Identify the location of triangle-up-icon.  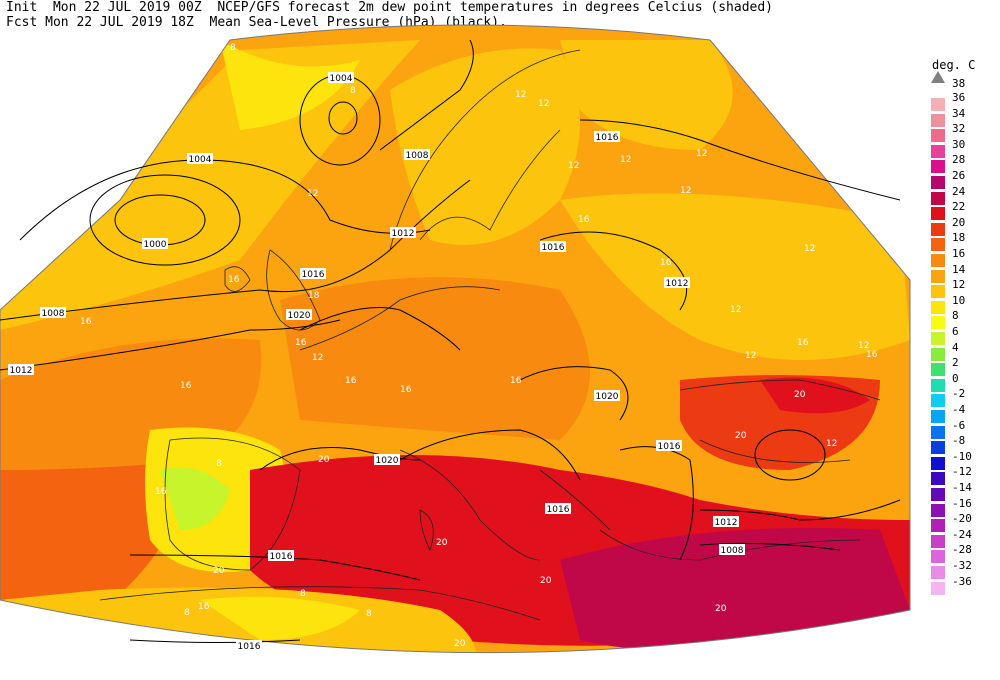
(938, 77).